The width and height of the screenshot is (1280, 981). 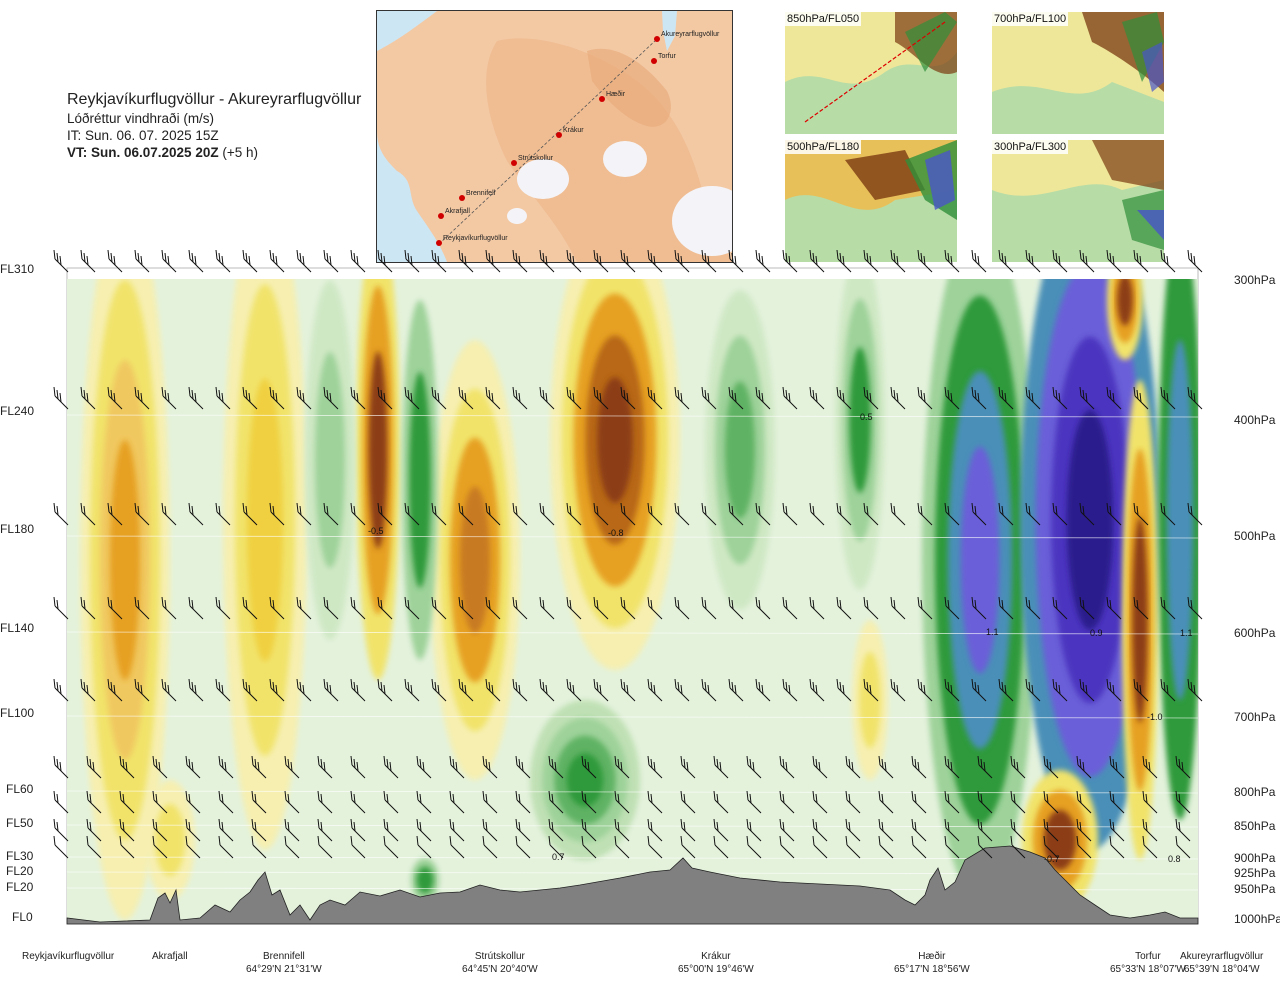 I want to click on map-label-akrafjall: Akrafjall, so click(x=457, y=211).